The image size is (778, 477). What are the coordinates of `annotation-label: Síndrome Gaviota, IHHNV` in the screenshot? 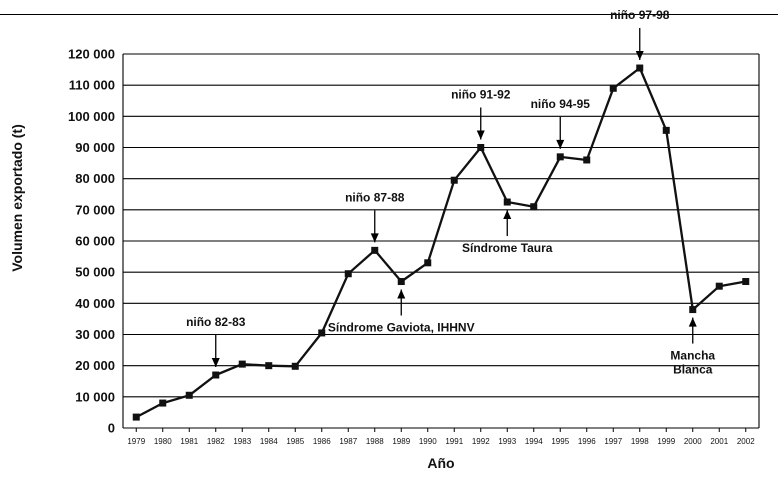 It's located at (401, 328).